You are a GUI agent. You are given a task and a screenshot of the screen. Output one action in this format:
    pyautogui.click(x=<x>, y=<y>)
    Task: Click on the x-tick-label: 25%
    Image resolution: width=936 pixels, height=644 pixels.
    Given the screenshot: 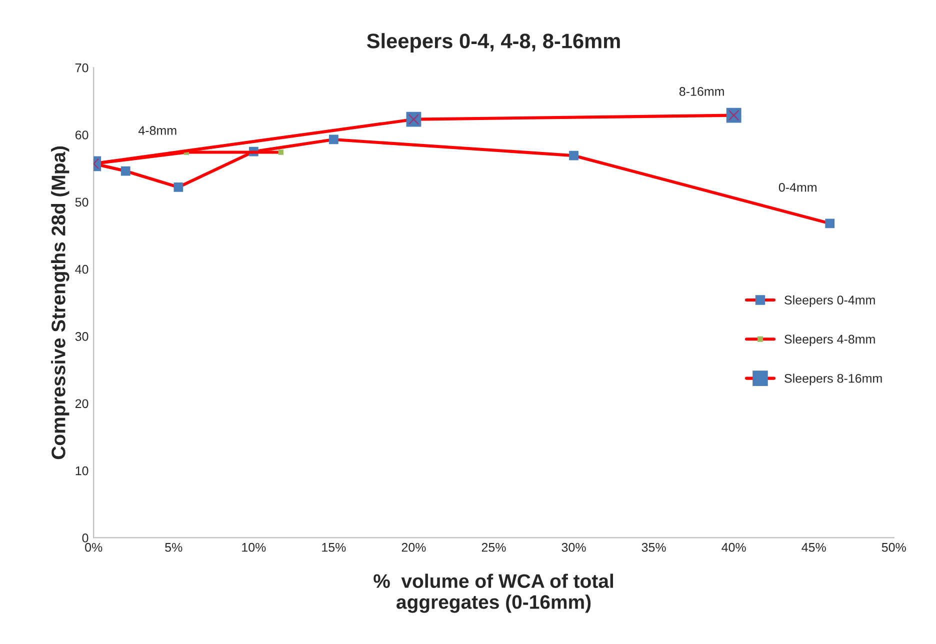 What is the action you would take?
    pyautogui.click(x=494, y=547)
    